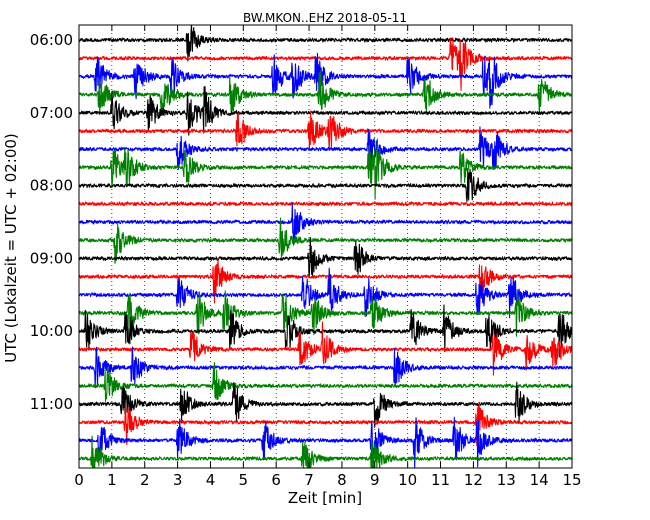 The image size is (650, 520). What do you see at coordinates (51, 186) in the screenshot?
I see `y-tick-label: 08:00` at bounding box center [51, 186].